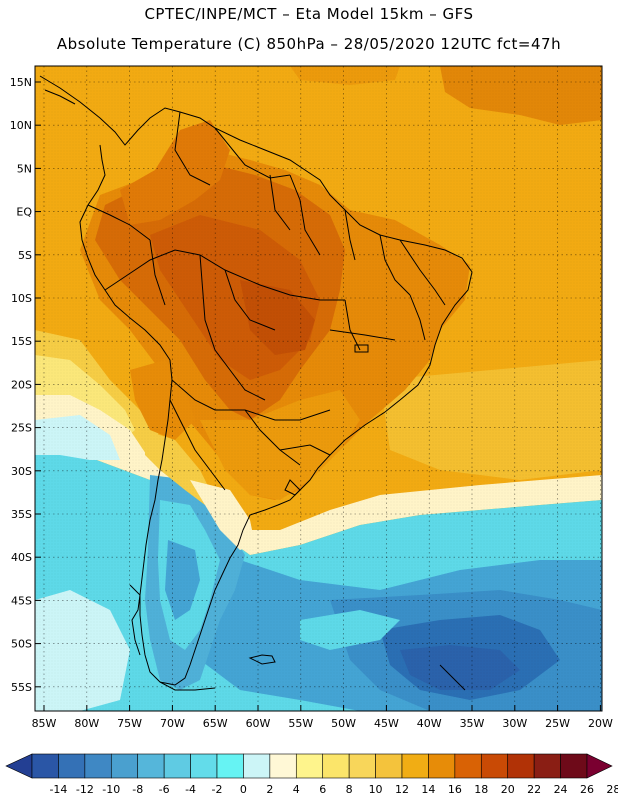 The image size is (618, 800). Describe the element at coordinates (600, 723) in the screenshot. I see `lon-label: 20W` at that location.